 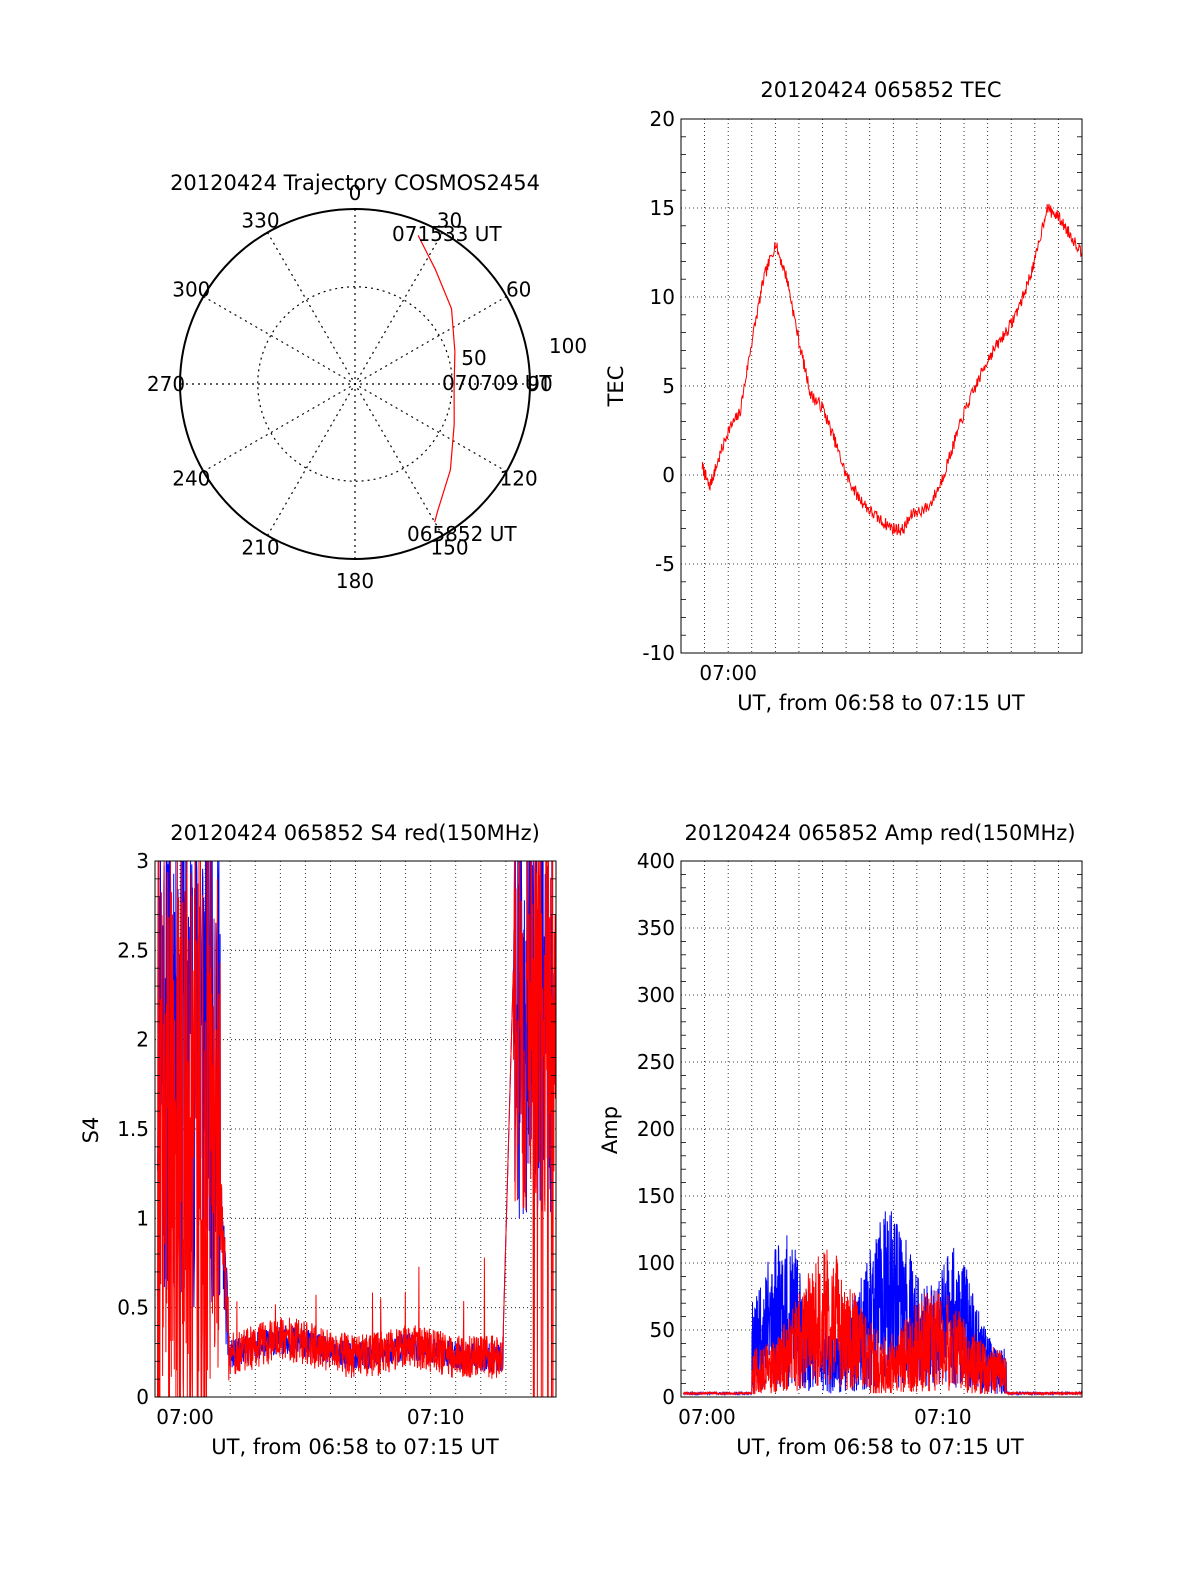 I want to click on tec-ytick-label: 5, so click(x=668, y=386).